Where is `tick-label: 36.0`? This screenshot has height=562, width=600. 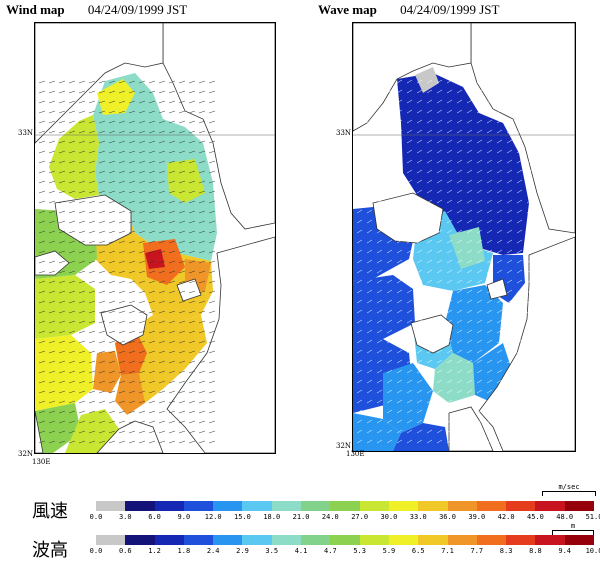
tick-label: 36.0 is located at coordinates (447, 517).